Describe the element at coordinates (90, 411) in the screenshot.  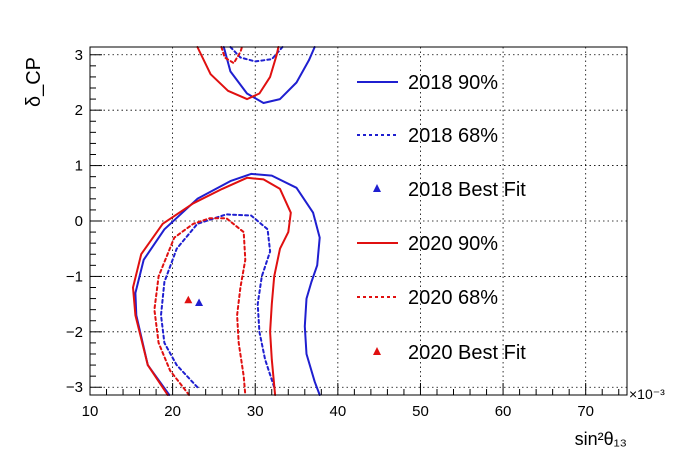
I see `x-tick-label: 10` at that location.